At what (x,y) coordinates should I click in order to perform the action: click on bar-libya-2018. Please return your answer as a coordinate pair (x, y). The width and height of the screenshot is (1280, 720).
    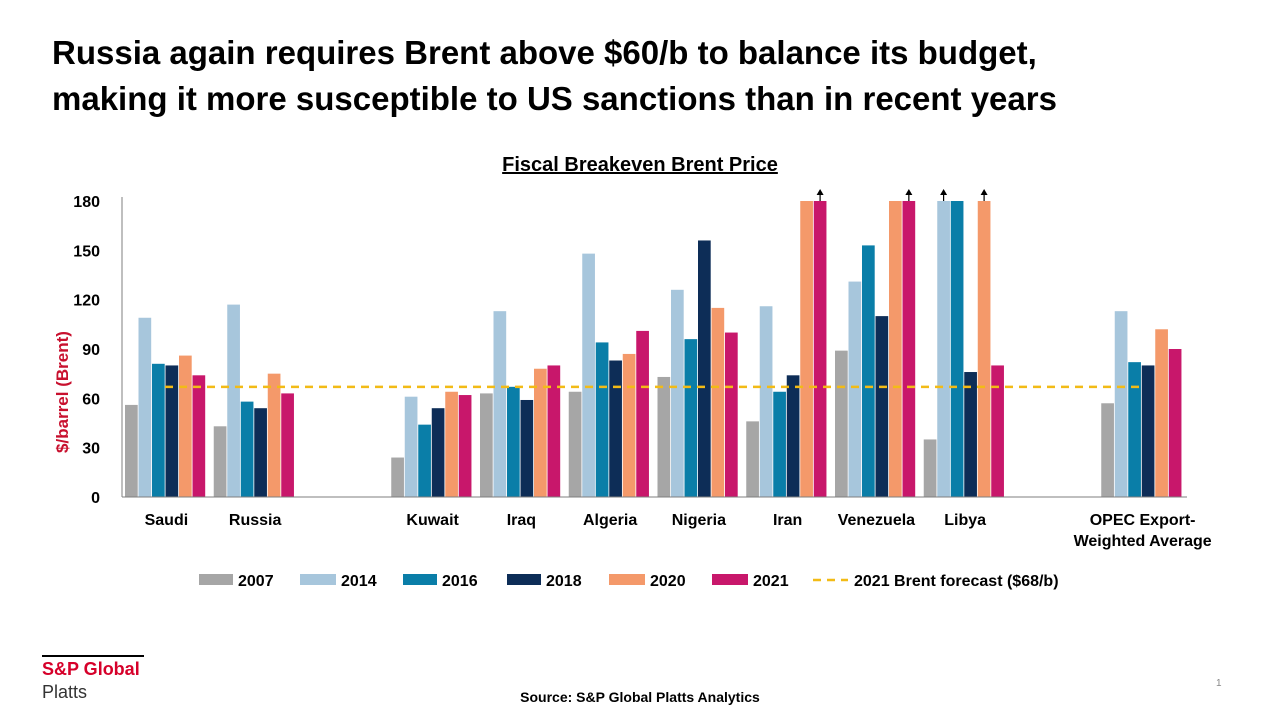
    Looking at the image, I should click on (970, 434).